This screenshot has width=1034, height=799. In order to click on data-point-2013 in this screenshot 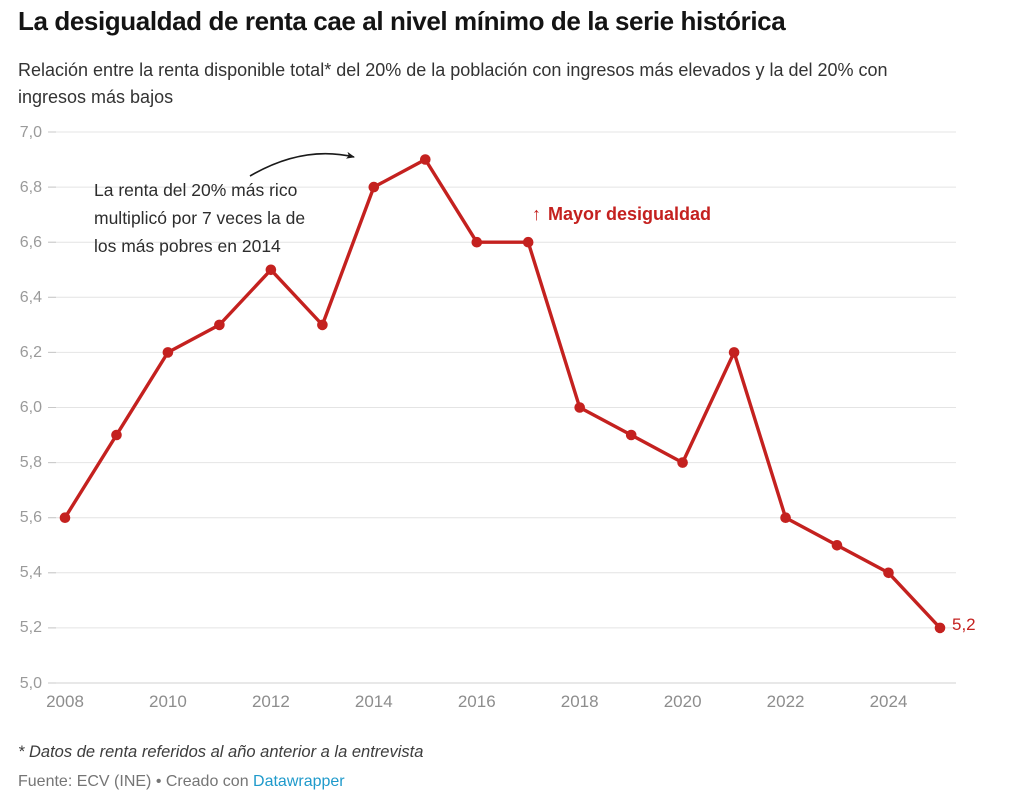, I will do `click(322, 325)`.